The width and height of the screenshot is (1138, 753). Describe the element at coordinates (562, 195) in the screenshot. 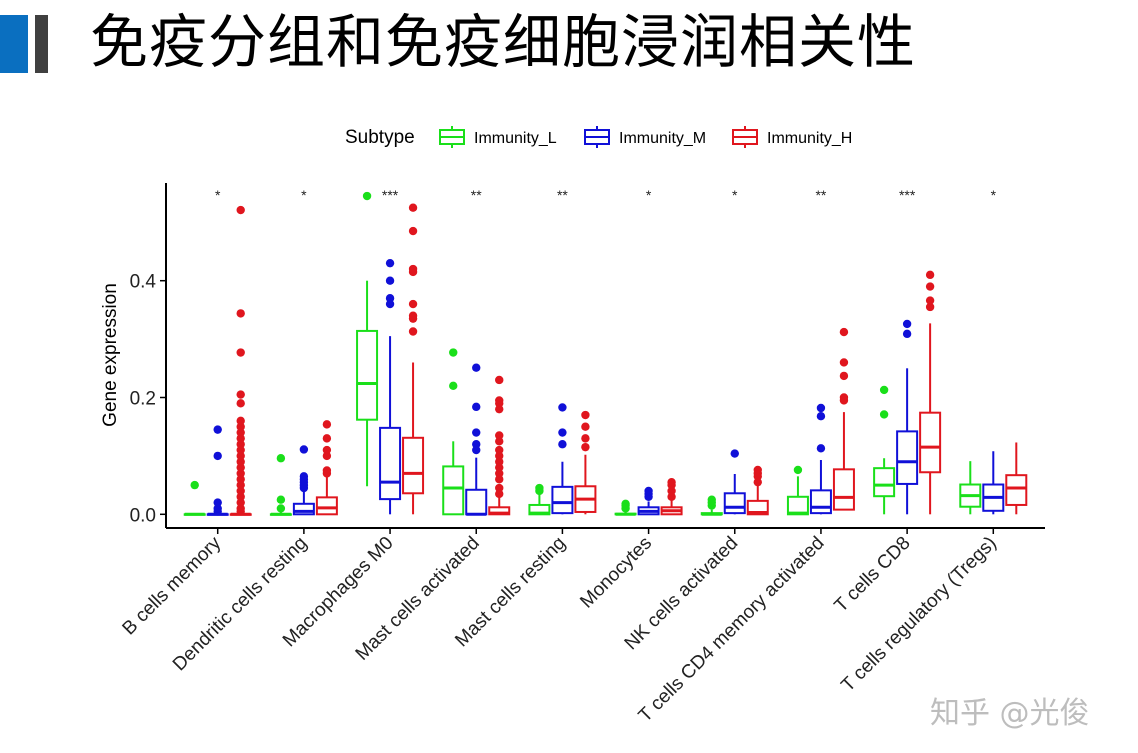

I see `significance-label: **` at that location.